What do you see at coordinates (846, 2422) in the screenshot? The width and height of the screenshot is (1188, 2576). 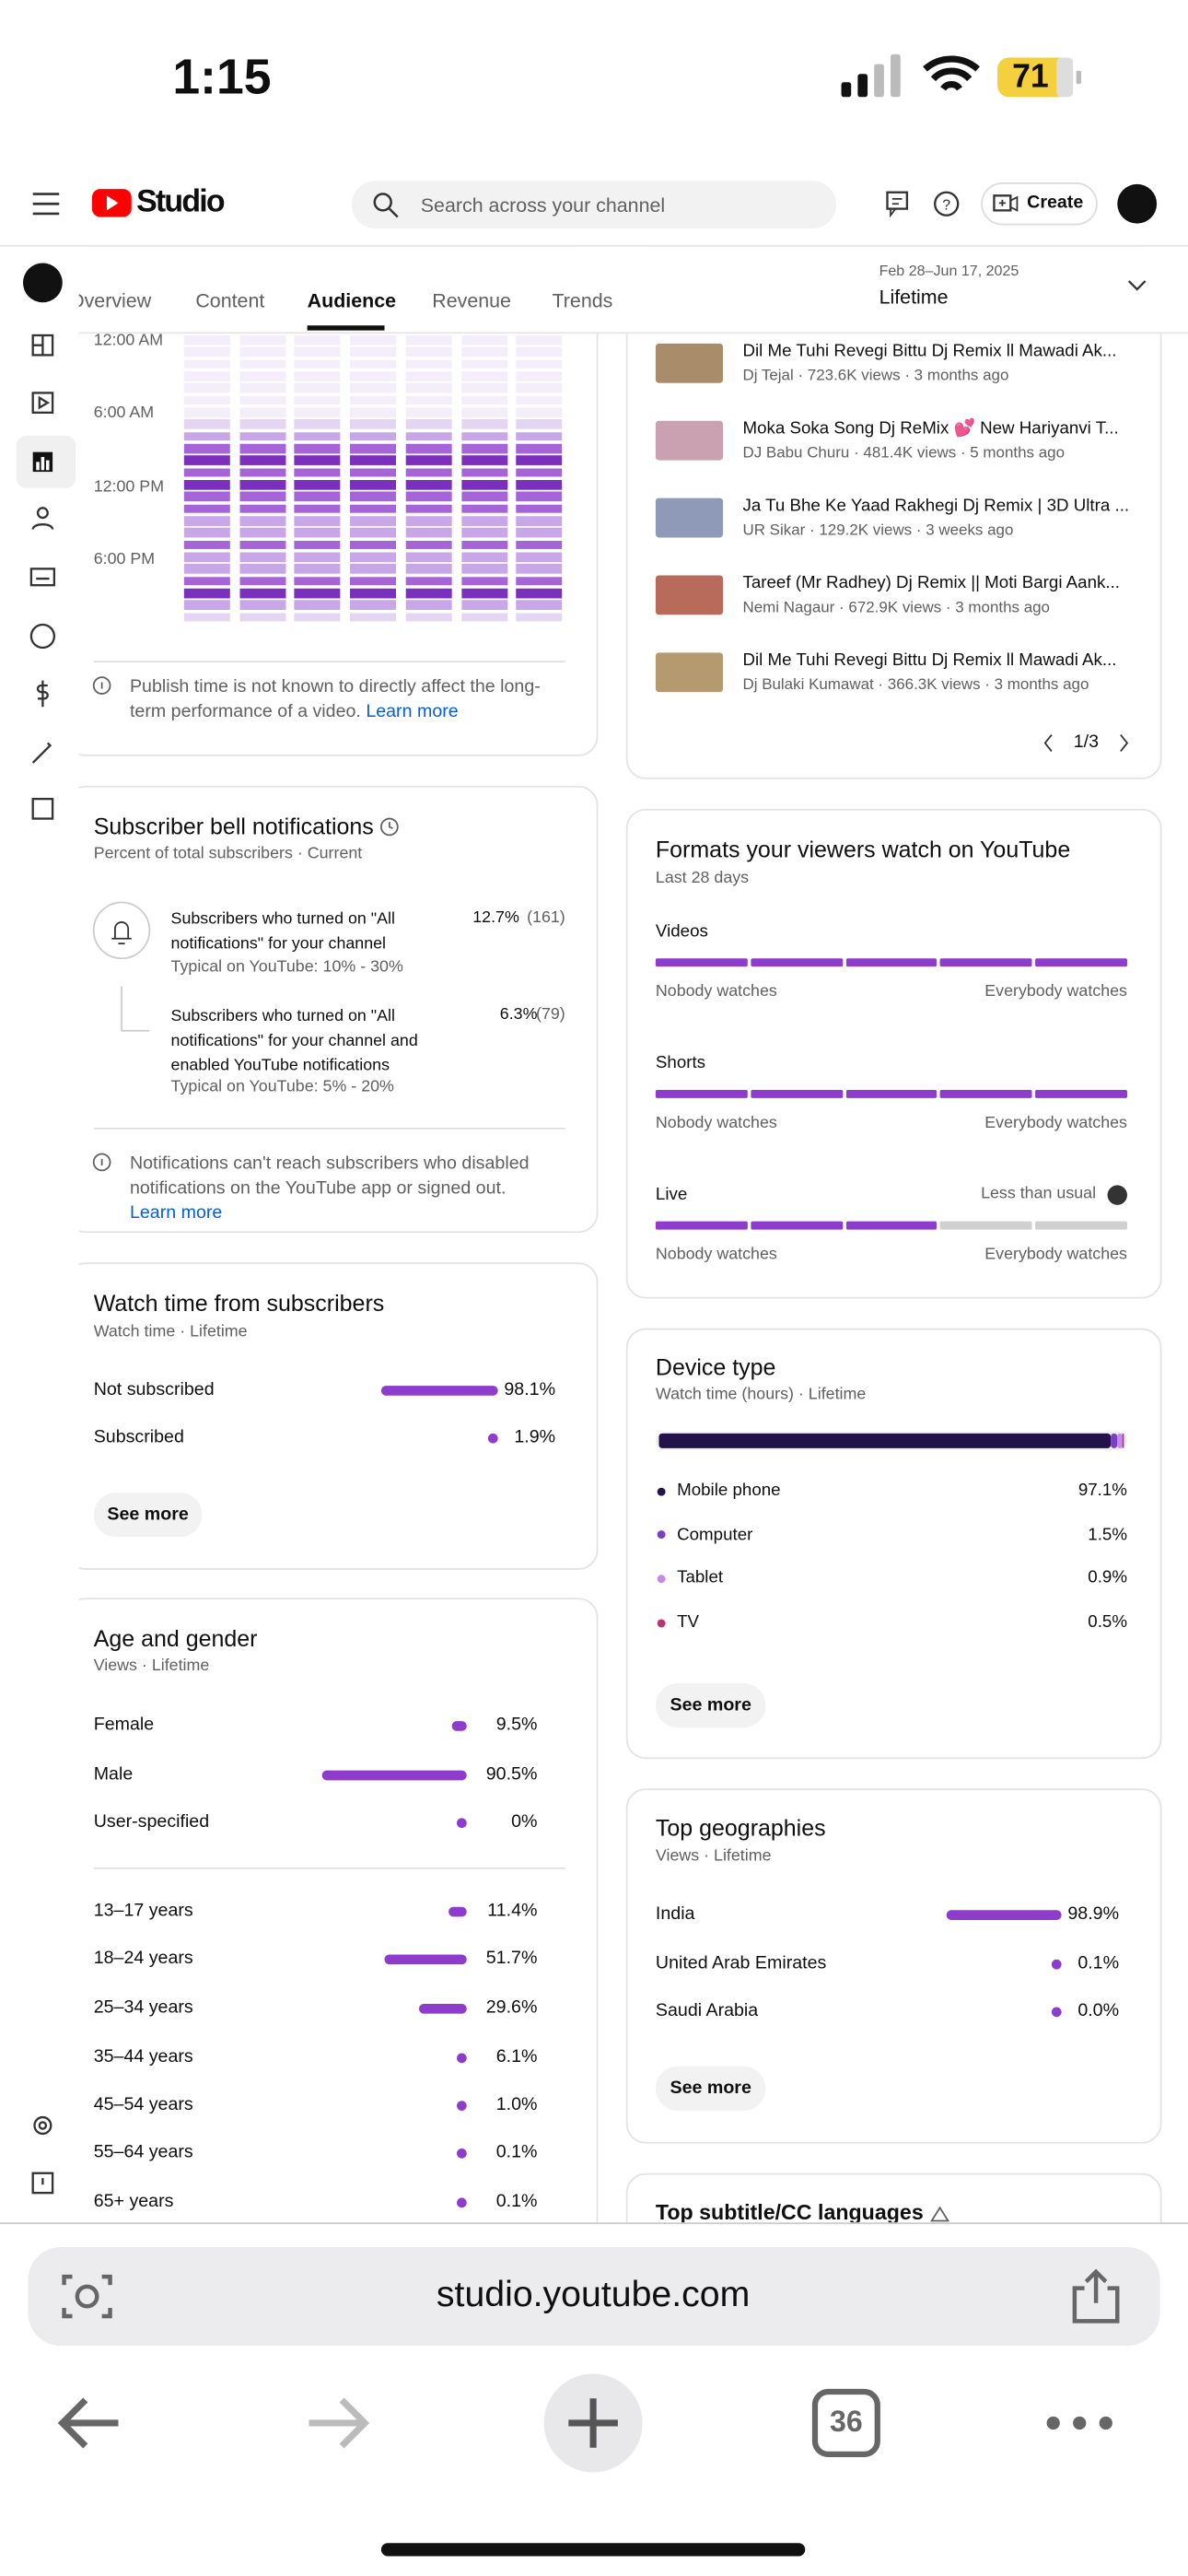 I see `tab-count: 36` at bounding box center [846, 2422].